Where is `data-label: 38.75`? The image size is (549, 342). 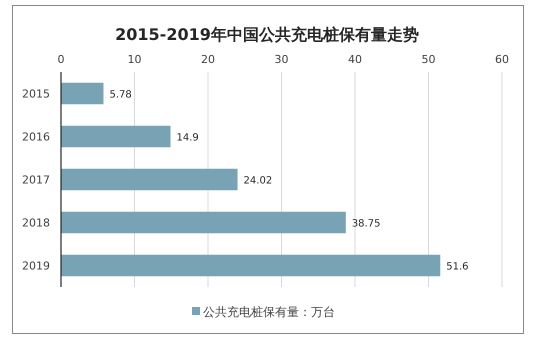 data-label: 38.75 is located at coordinates (366, 224).